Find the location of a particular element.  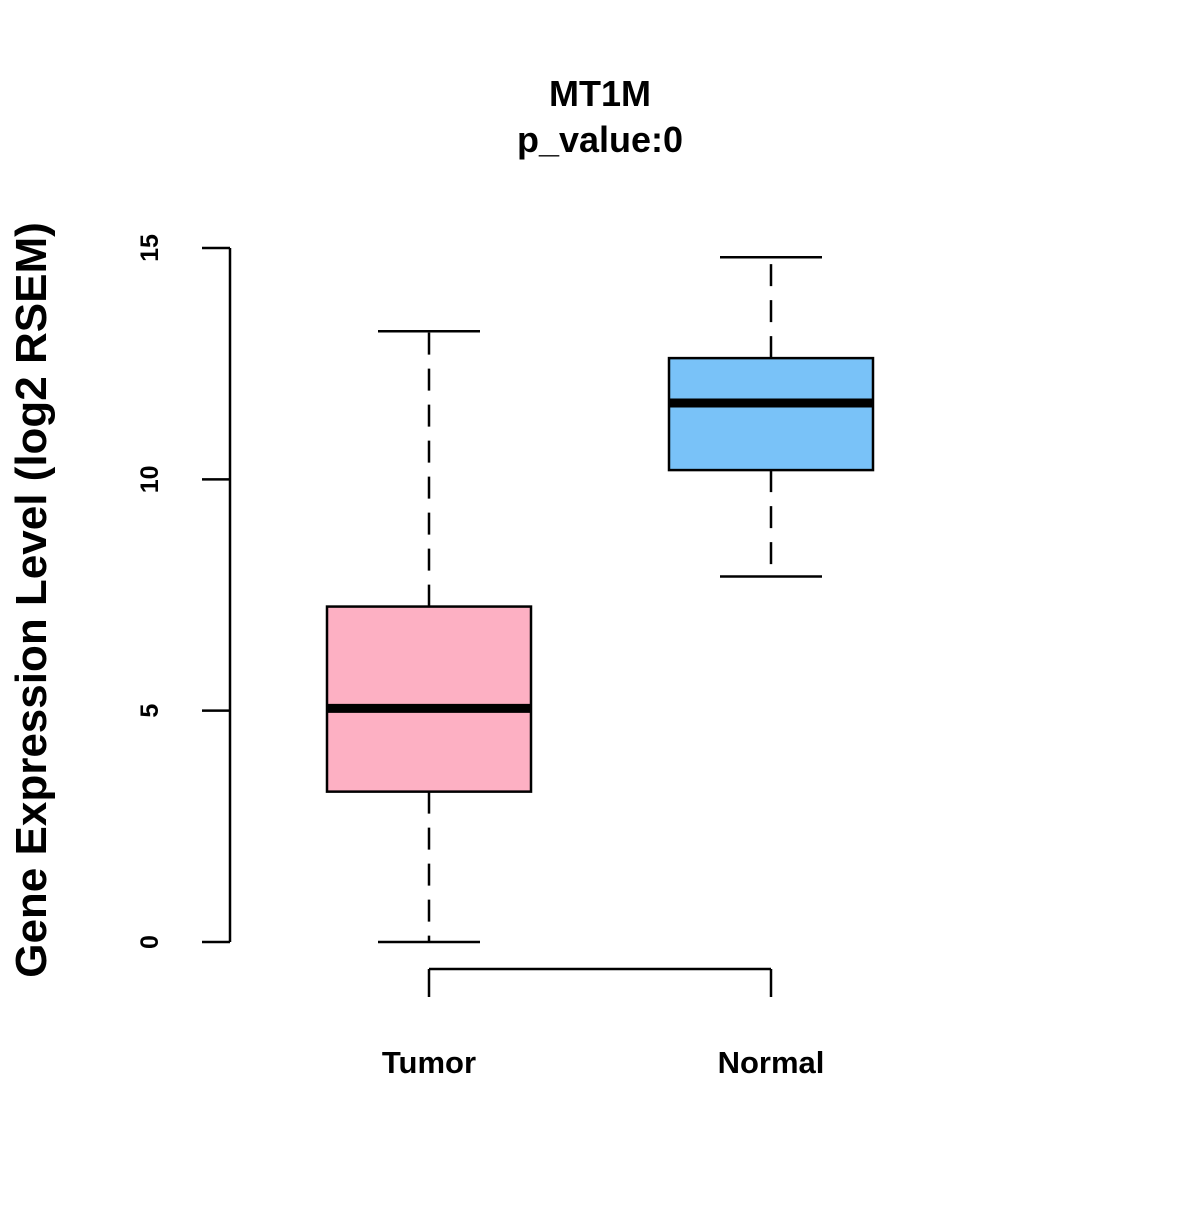

x-tick-label-normal: Normal is located at coordinates (771, 1062).